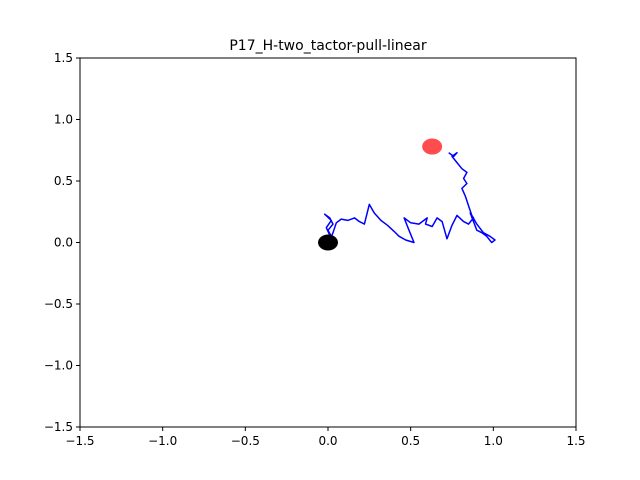 Image resolution: width=640 pixels, height=480 pixels. I want to click on y-tick-label: 0.5, so click(63, 181).